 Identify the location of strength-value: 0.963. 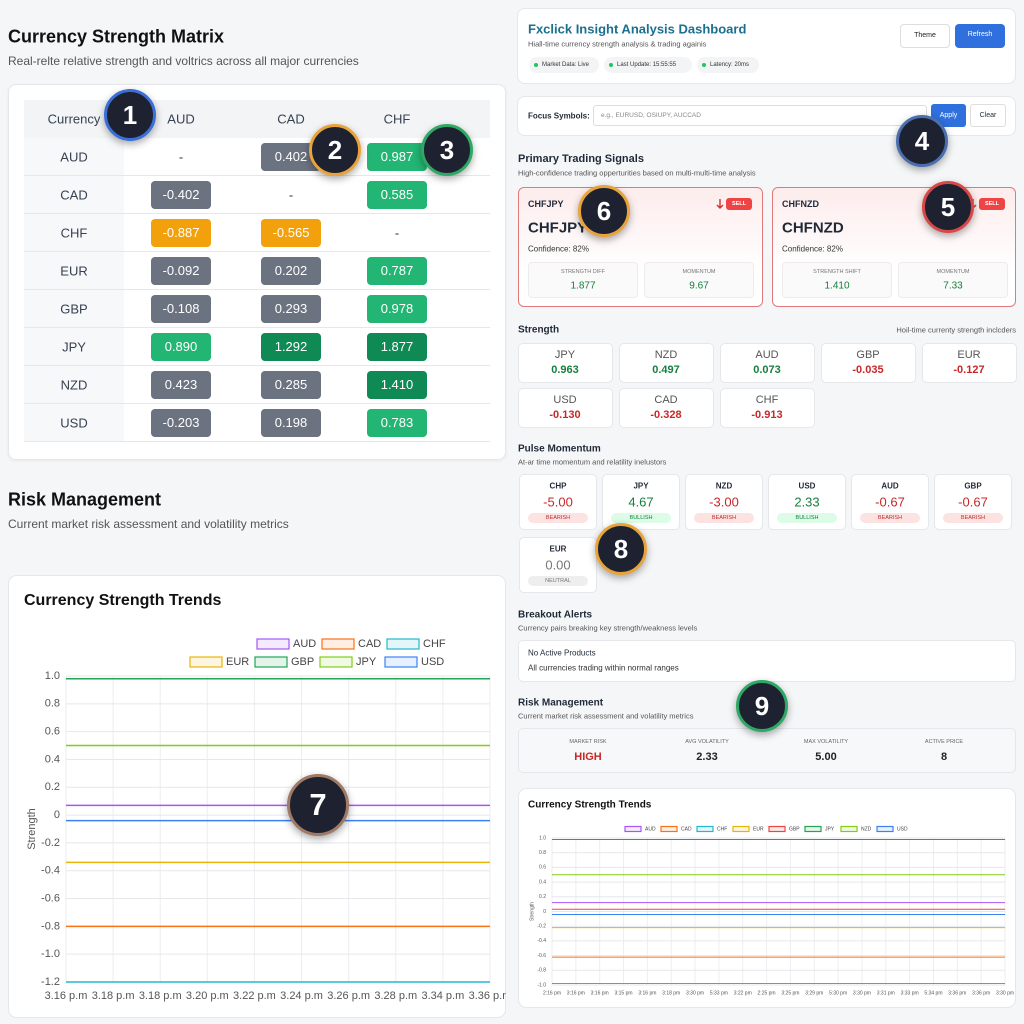
(565, 370).